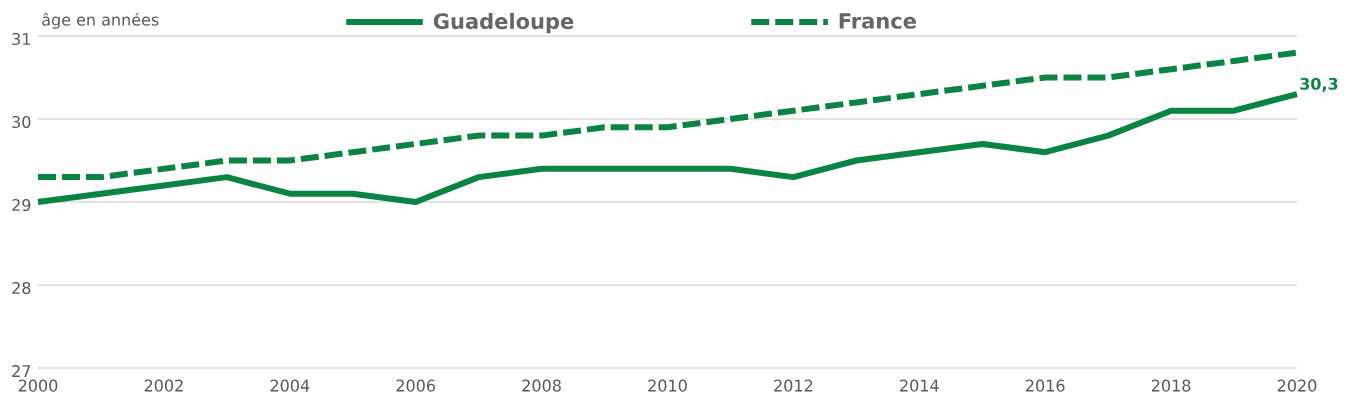  Describe the element at coordinates (1171, 385) in the screenshot. I see `x-tick-label: 2018` at that location.